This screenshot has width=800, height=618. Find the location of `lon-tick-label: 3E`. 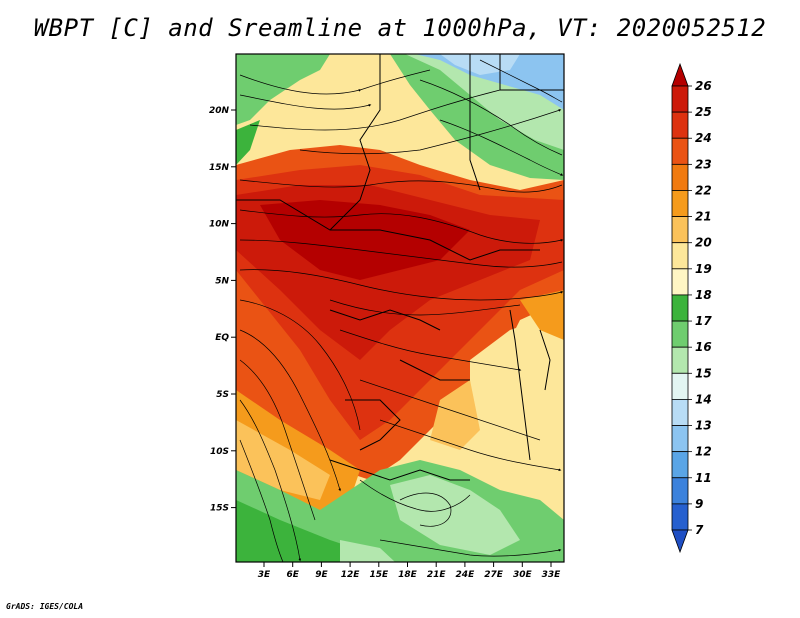

lon-tick-label: 3E is located at coordinates (264, 575).